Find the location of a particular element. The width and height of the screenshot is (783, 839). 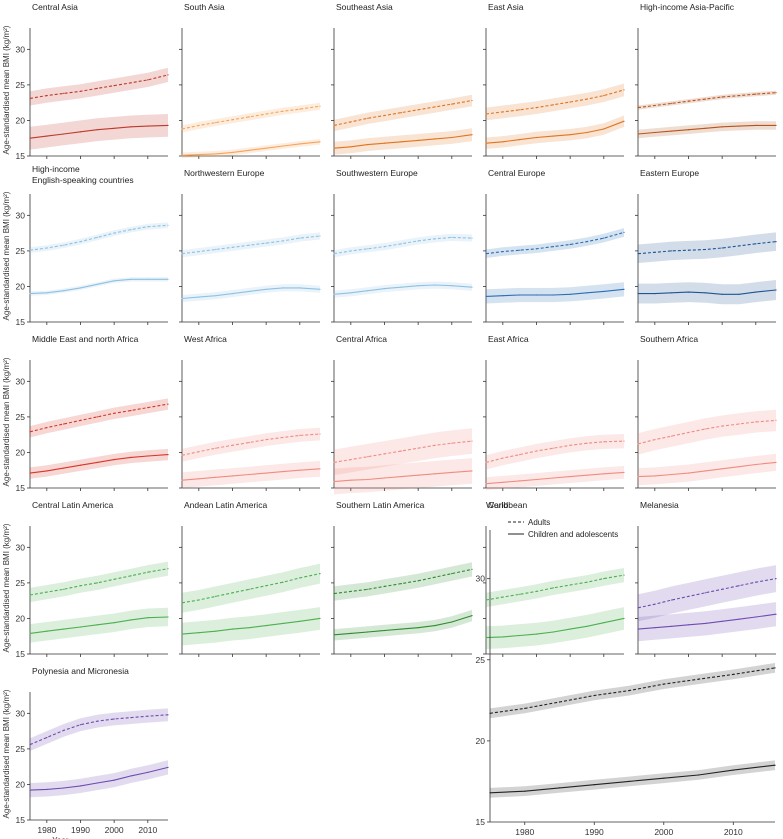

northwestern-europe-panel-title: Northwestern Europe is located at coordinates (224, 173).